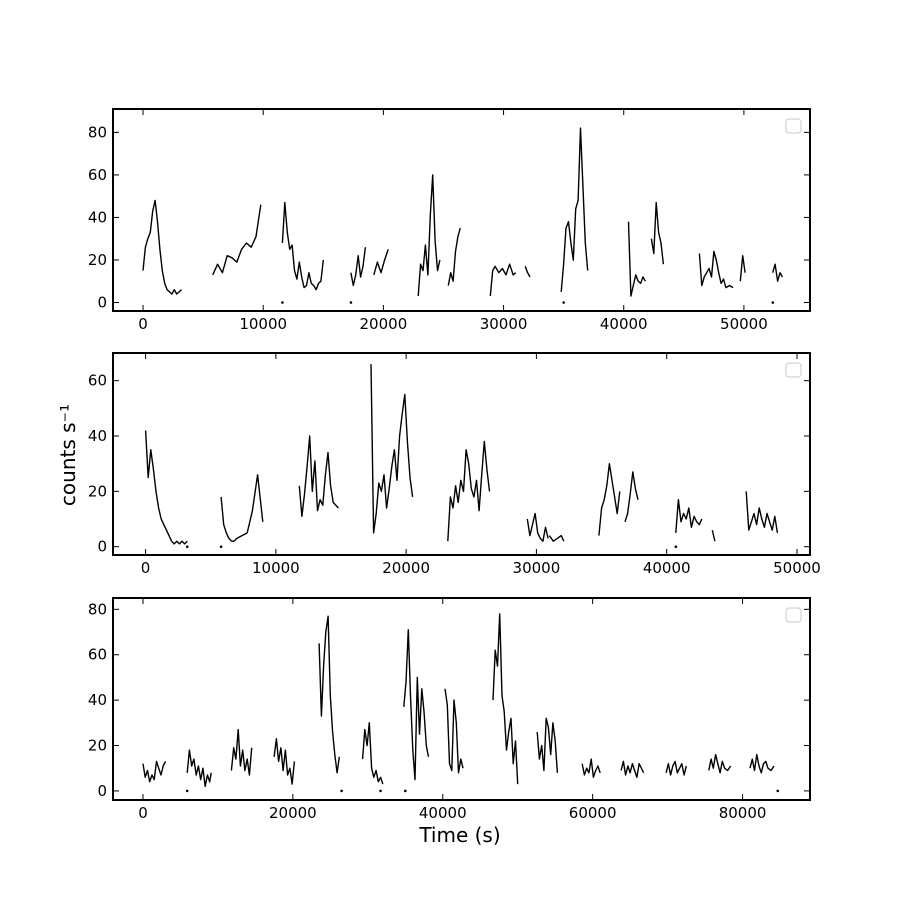 This screenshot has width=900, height=900. Describe the element at coordinates (593, 813) in the screenshot. I see `x-tick-label: 60000` at that location.